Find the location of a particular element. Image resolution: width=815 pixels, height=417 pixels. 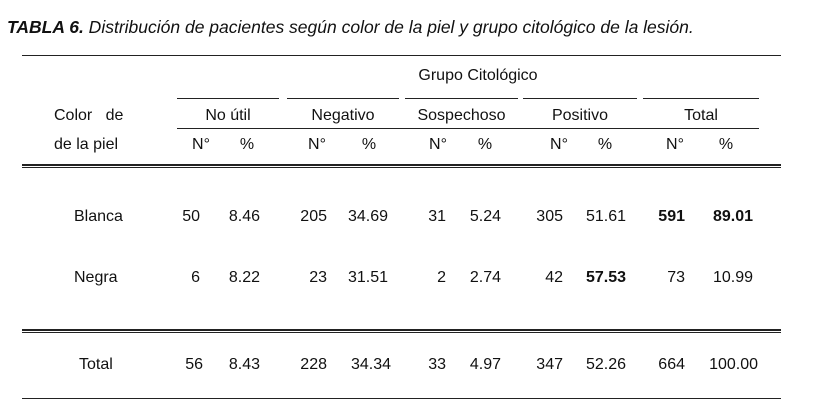

top-rule is located at coordinates (401, 55).